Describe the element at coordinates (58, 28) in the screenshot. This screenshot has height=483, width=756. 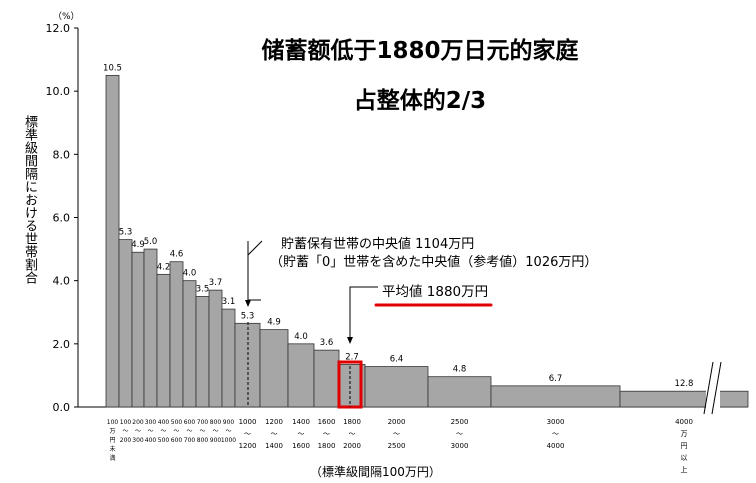
I see `y-tick-label: 12.0` at that location.